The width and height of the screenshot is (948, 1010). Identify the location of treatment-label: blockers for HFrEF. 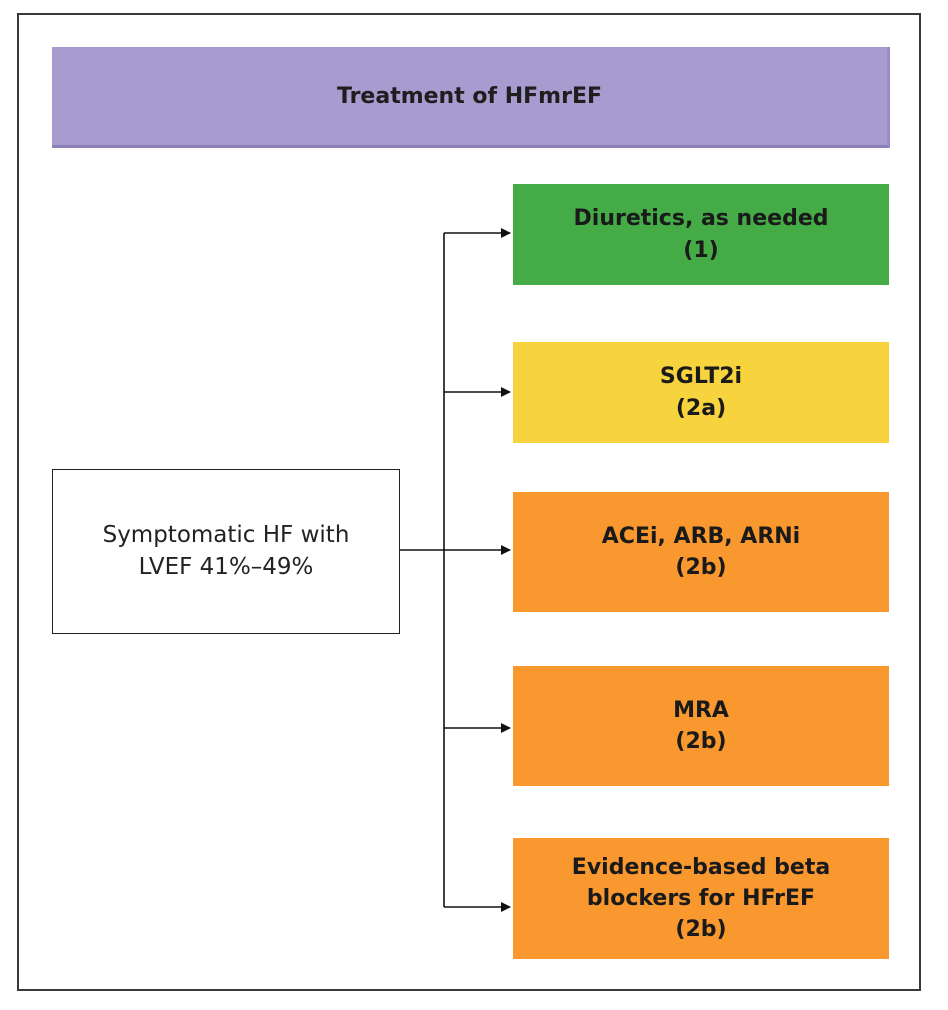
(701, 898).